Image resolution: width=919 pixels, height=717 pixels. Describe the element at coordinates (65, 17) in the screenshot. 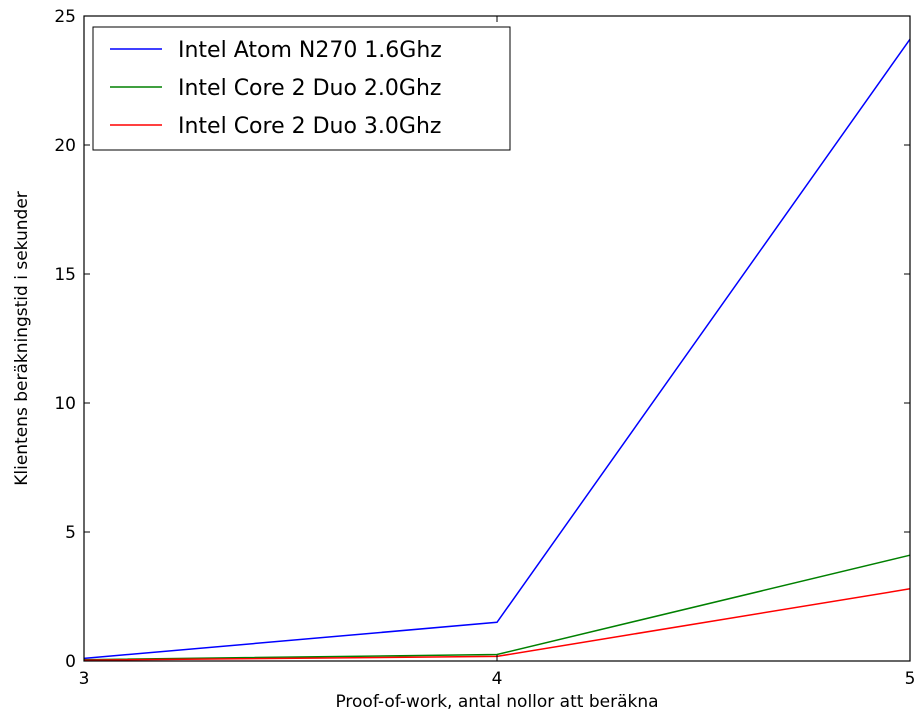

I see `y-tick-label: 25` at that location.